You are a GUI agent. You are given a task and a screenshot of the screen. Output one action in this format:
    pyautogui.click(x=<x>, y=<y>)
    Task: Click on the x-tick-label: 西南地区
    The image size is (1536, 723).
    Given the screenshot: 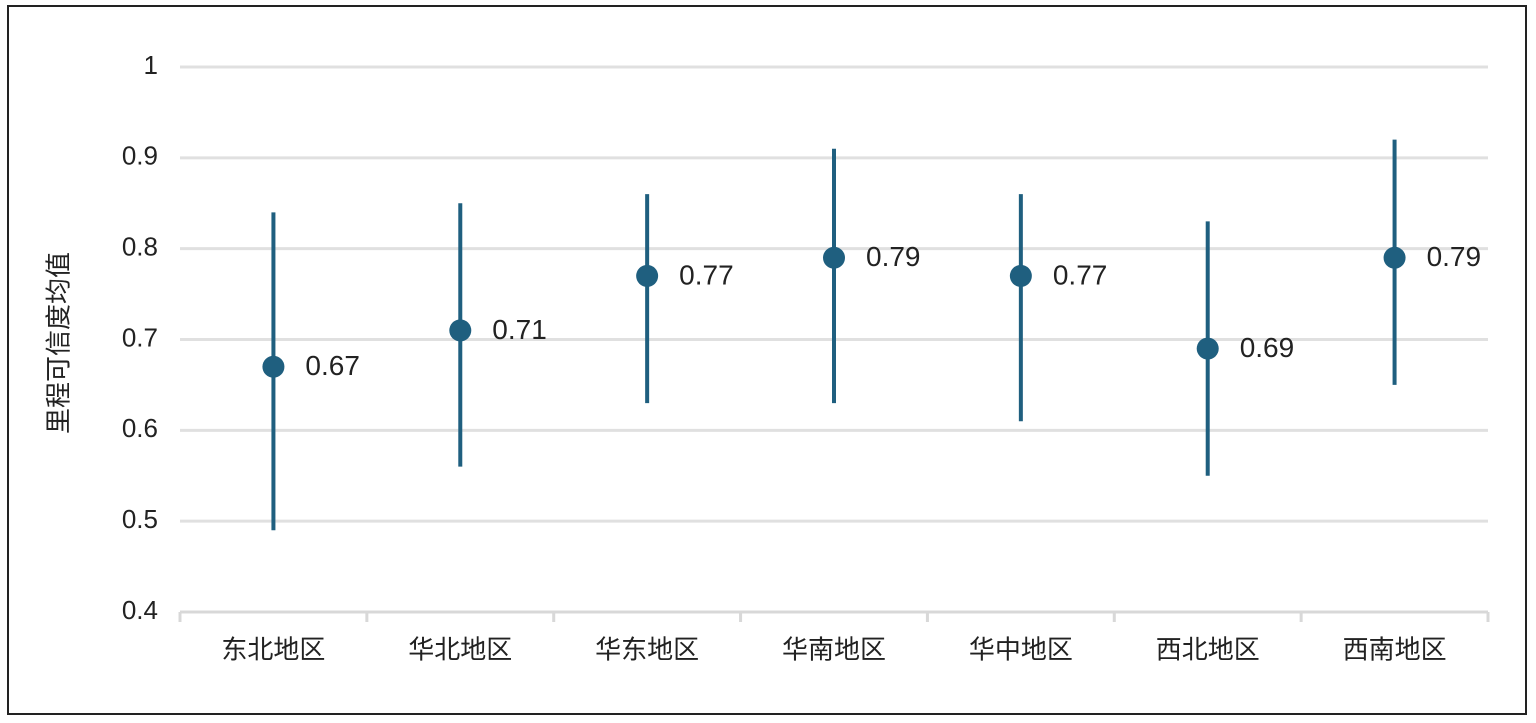 What is the action you would take?
    pyautogui.click(x=1395, y=651)
    